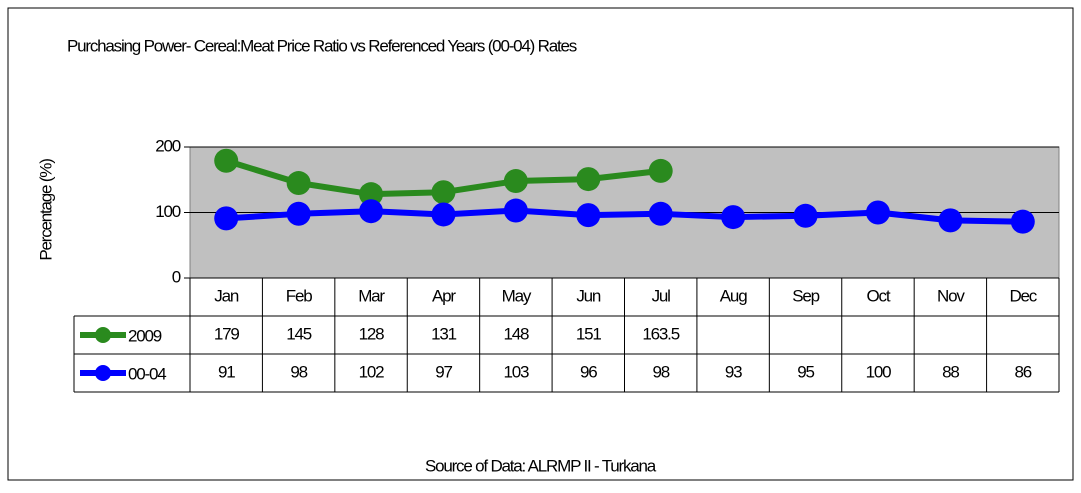  Describe the element at coordinates (372, 371) in the screenshot. I see `table-value: 102` at that location.